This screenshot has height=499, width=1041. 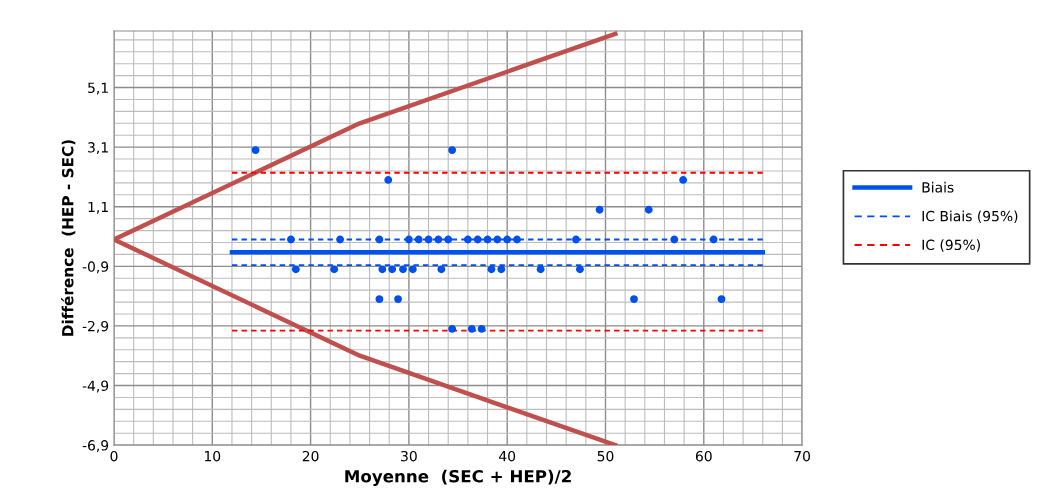 I want to click on y-tick-label: -6,9, so click(x=95, y=446).